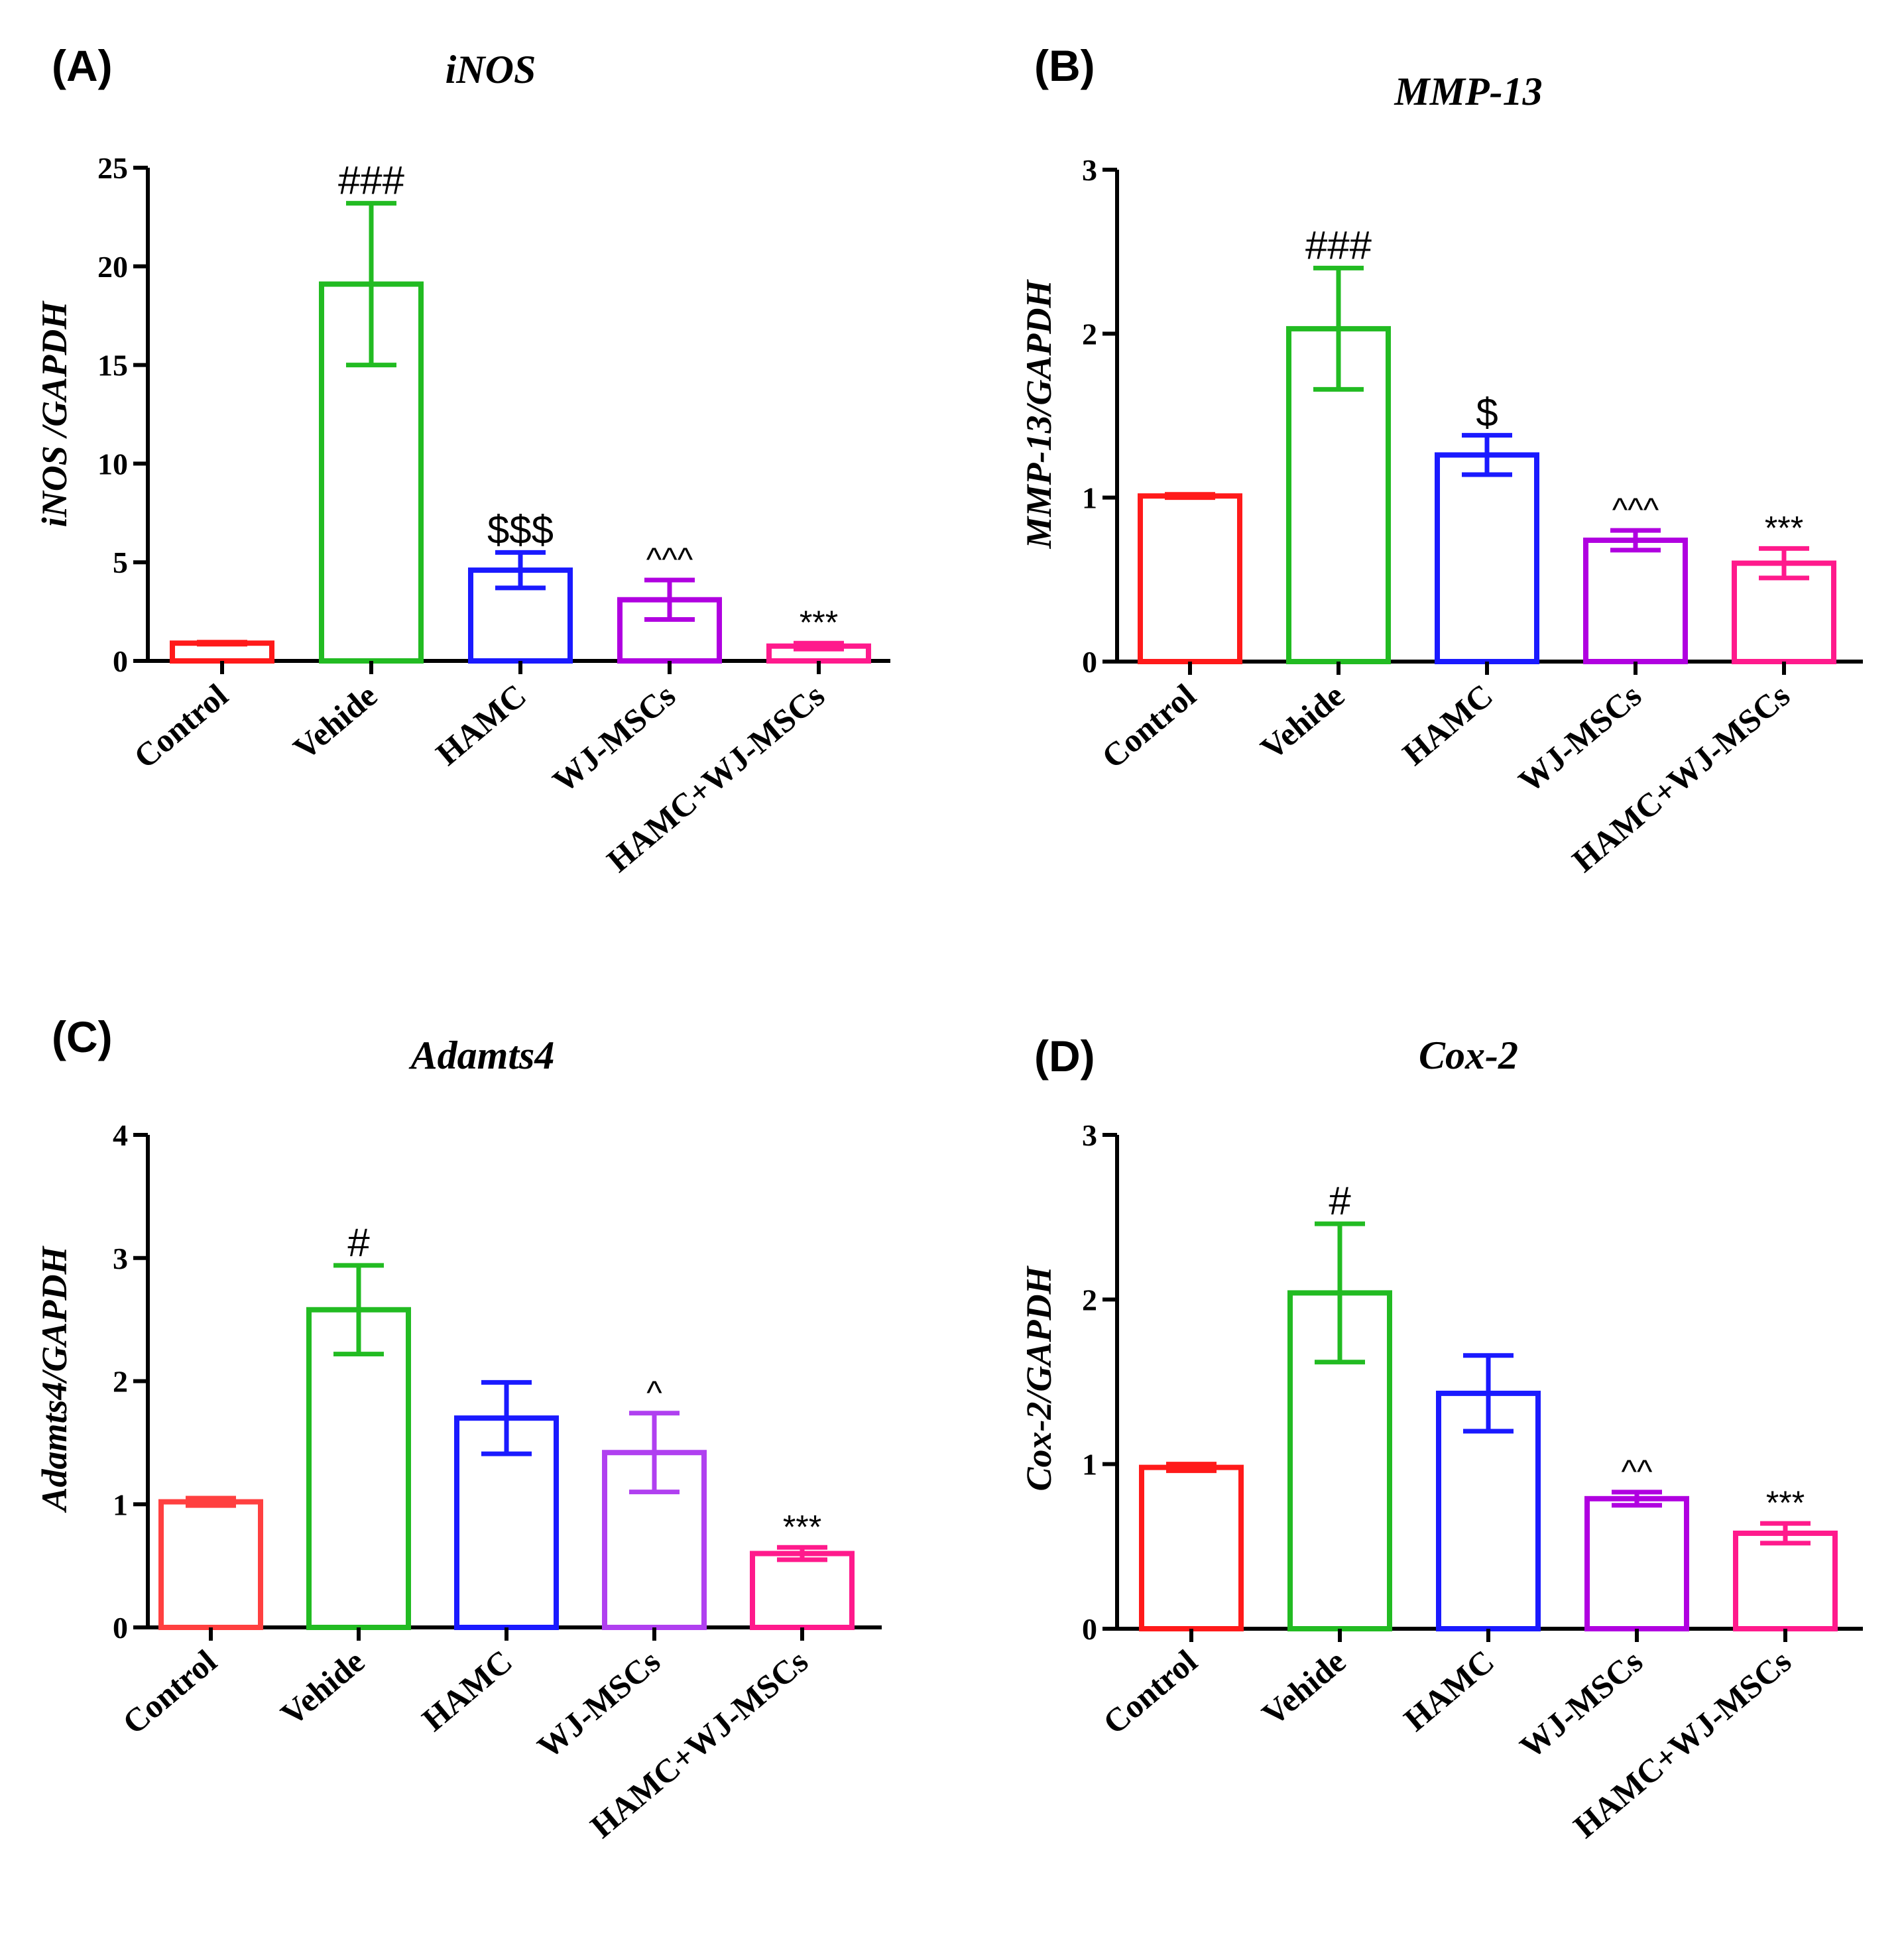  I want to click on panel-label: (C), so click(82, 1036).